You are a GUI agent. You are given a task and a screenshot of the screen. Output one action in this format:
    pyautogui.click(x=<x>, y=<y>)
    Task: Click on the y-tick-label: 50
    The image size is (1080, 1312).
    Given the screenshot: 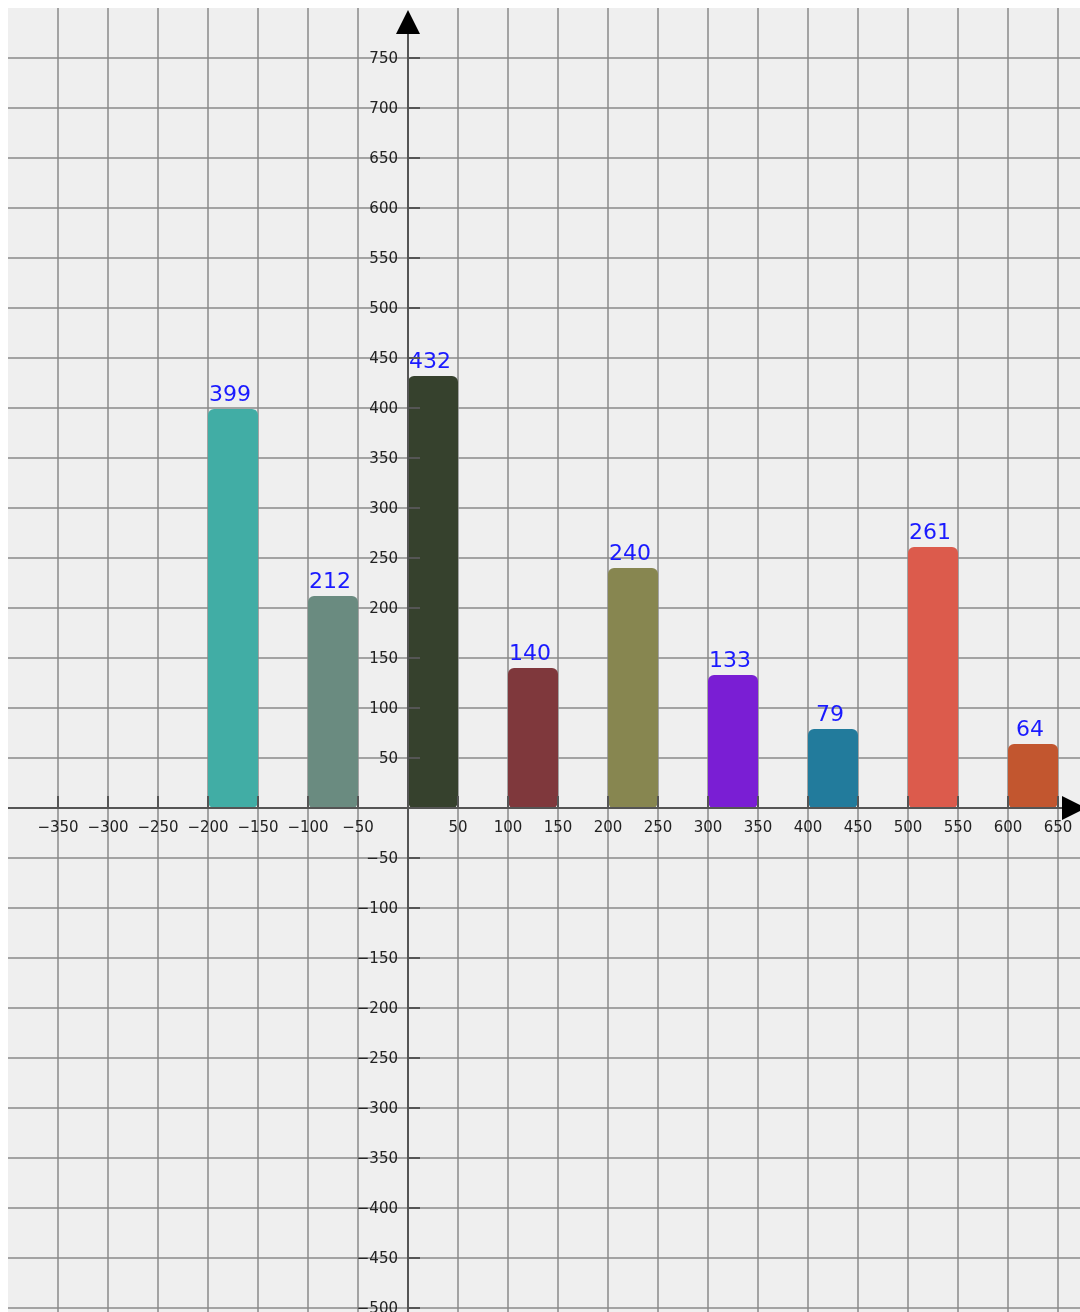 What is the action you would take?
    pyautogui.click(x=388, y=758)
    